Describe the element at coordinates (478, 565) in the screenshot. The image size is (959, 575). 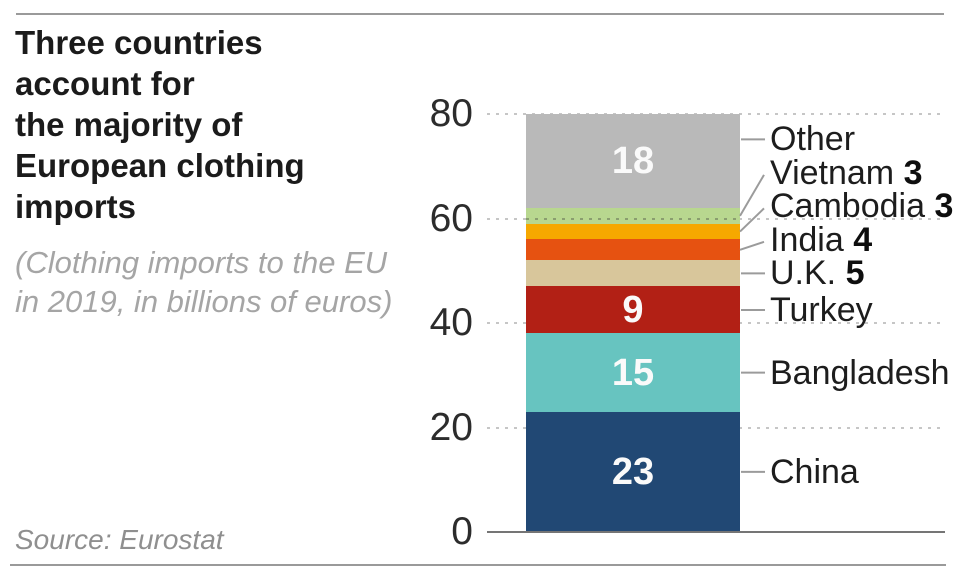
I see `bottom-rule` at that location.